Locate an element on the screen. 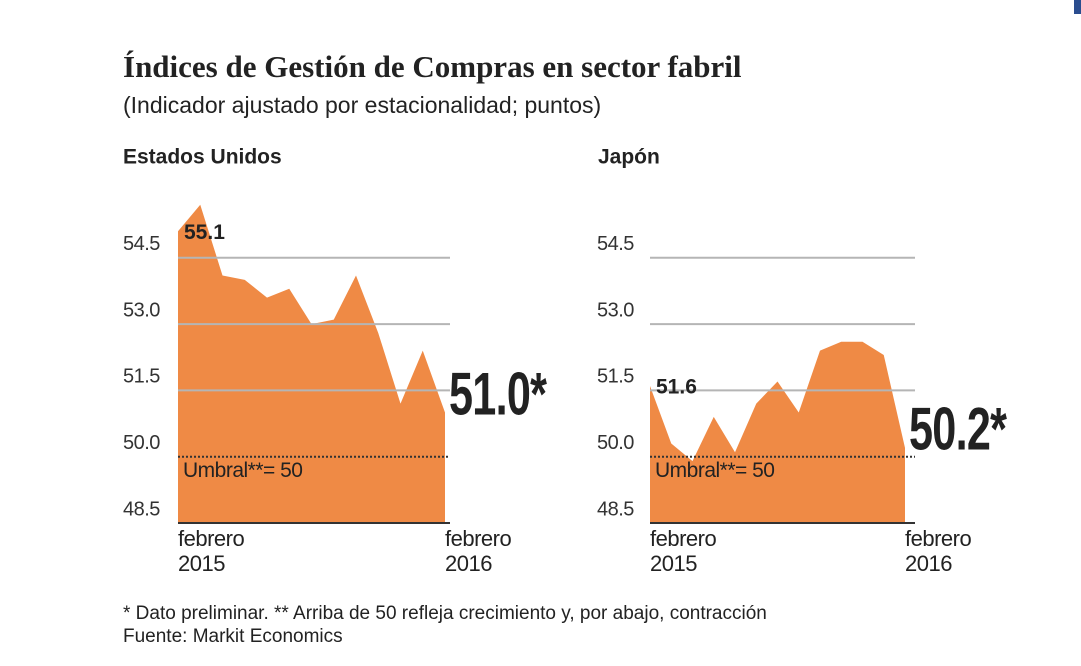 The height and width of the screenshot is (666, 1081). value-label: 50.2* is located at coordinates (958, 430).